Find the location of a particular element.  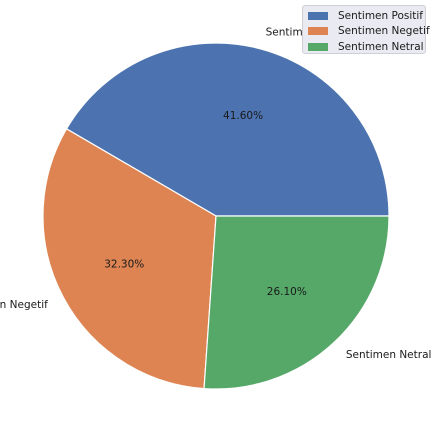

pie-category-label-negetif: Sentimen Negetif is located at coordinates (24, 305).